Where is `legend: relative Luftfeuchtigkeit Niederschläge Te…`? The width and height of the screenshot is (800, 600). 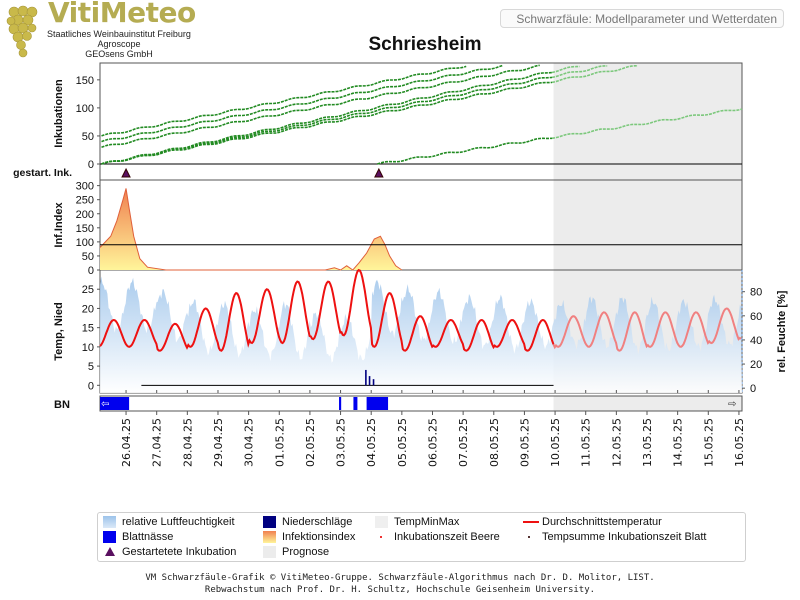 legend: relative Luftfeuchtigkeit Niederschläge Te… is located at coordinates (421, 537).